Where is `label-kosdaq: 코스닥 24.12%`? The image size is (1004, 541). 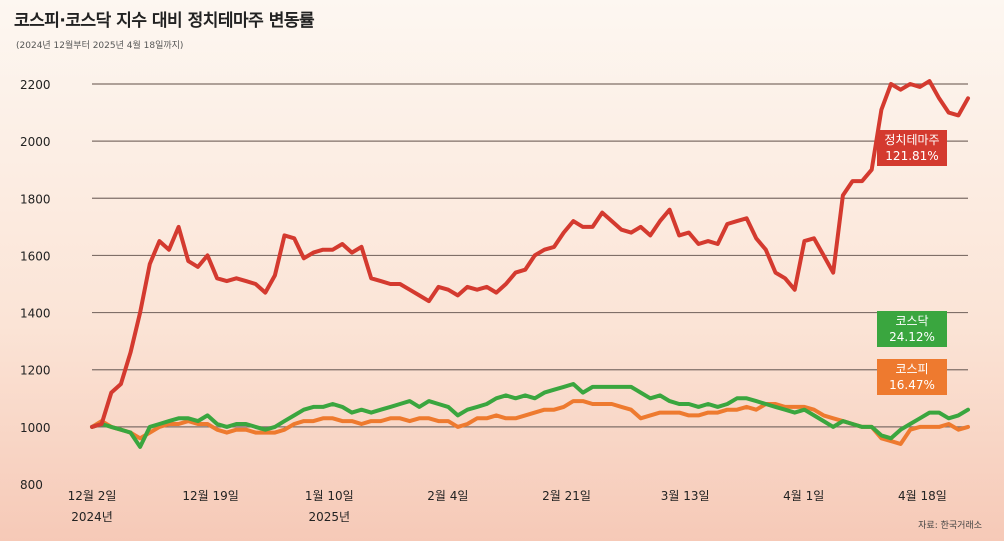
label-kosdaq: 코스닥 24.12% is located at coordinates (912, 329).